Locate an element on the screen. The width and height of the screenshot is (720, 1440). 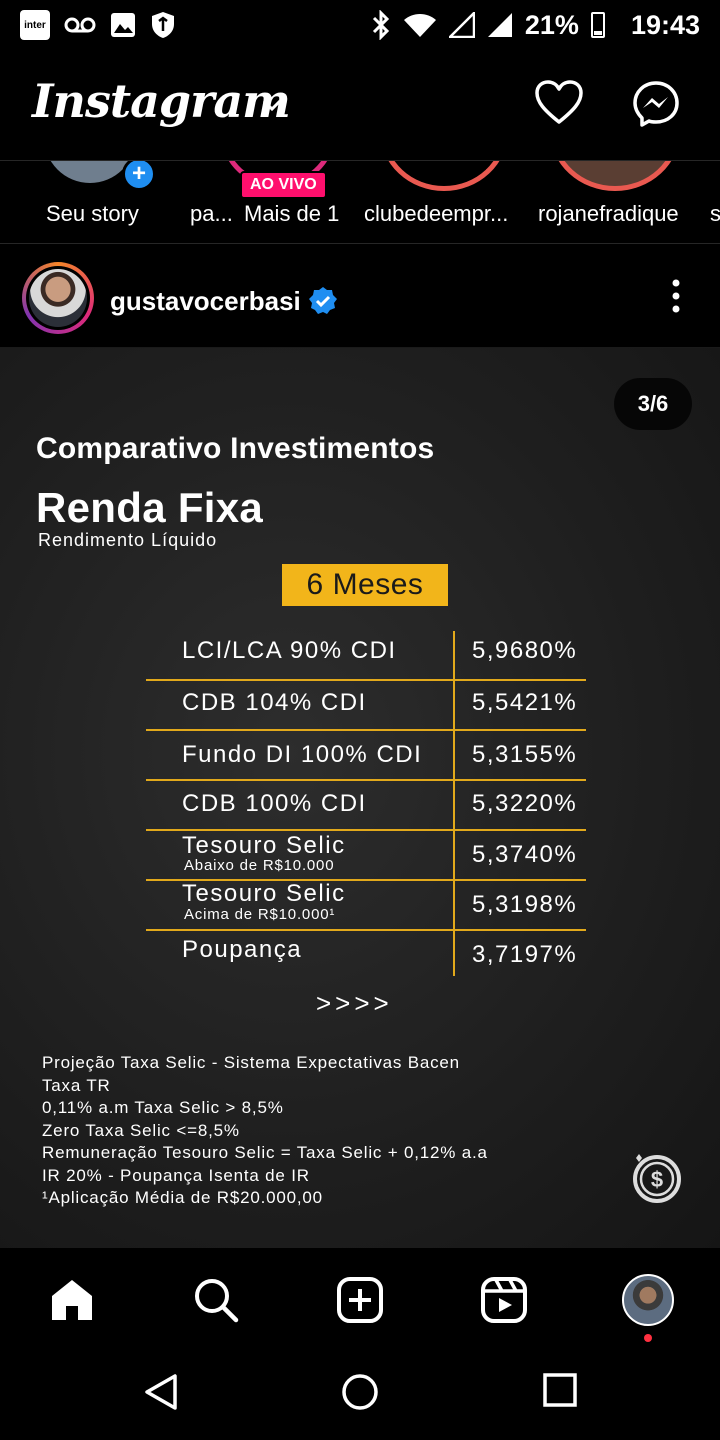
battery-icon is located at coordinates (597, 25).